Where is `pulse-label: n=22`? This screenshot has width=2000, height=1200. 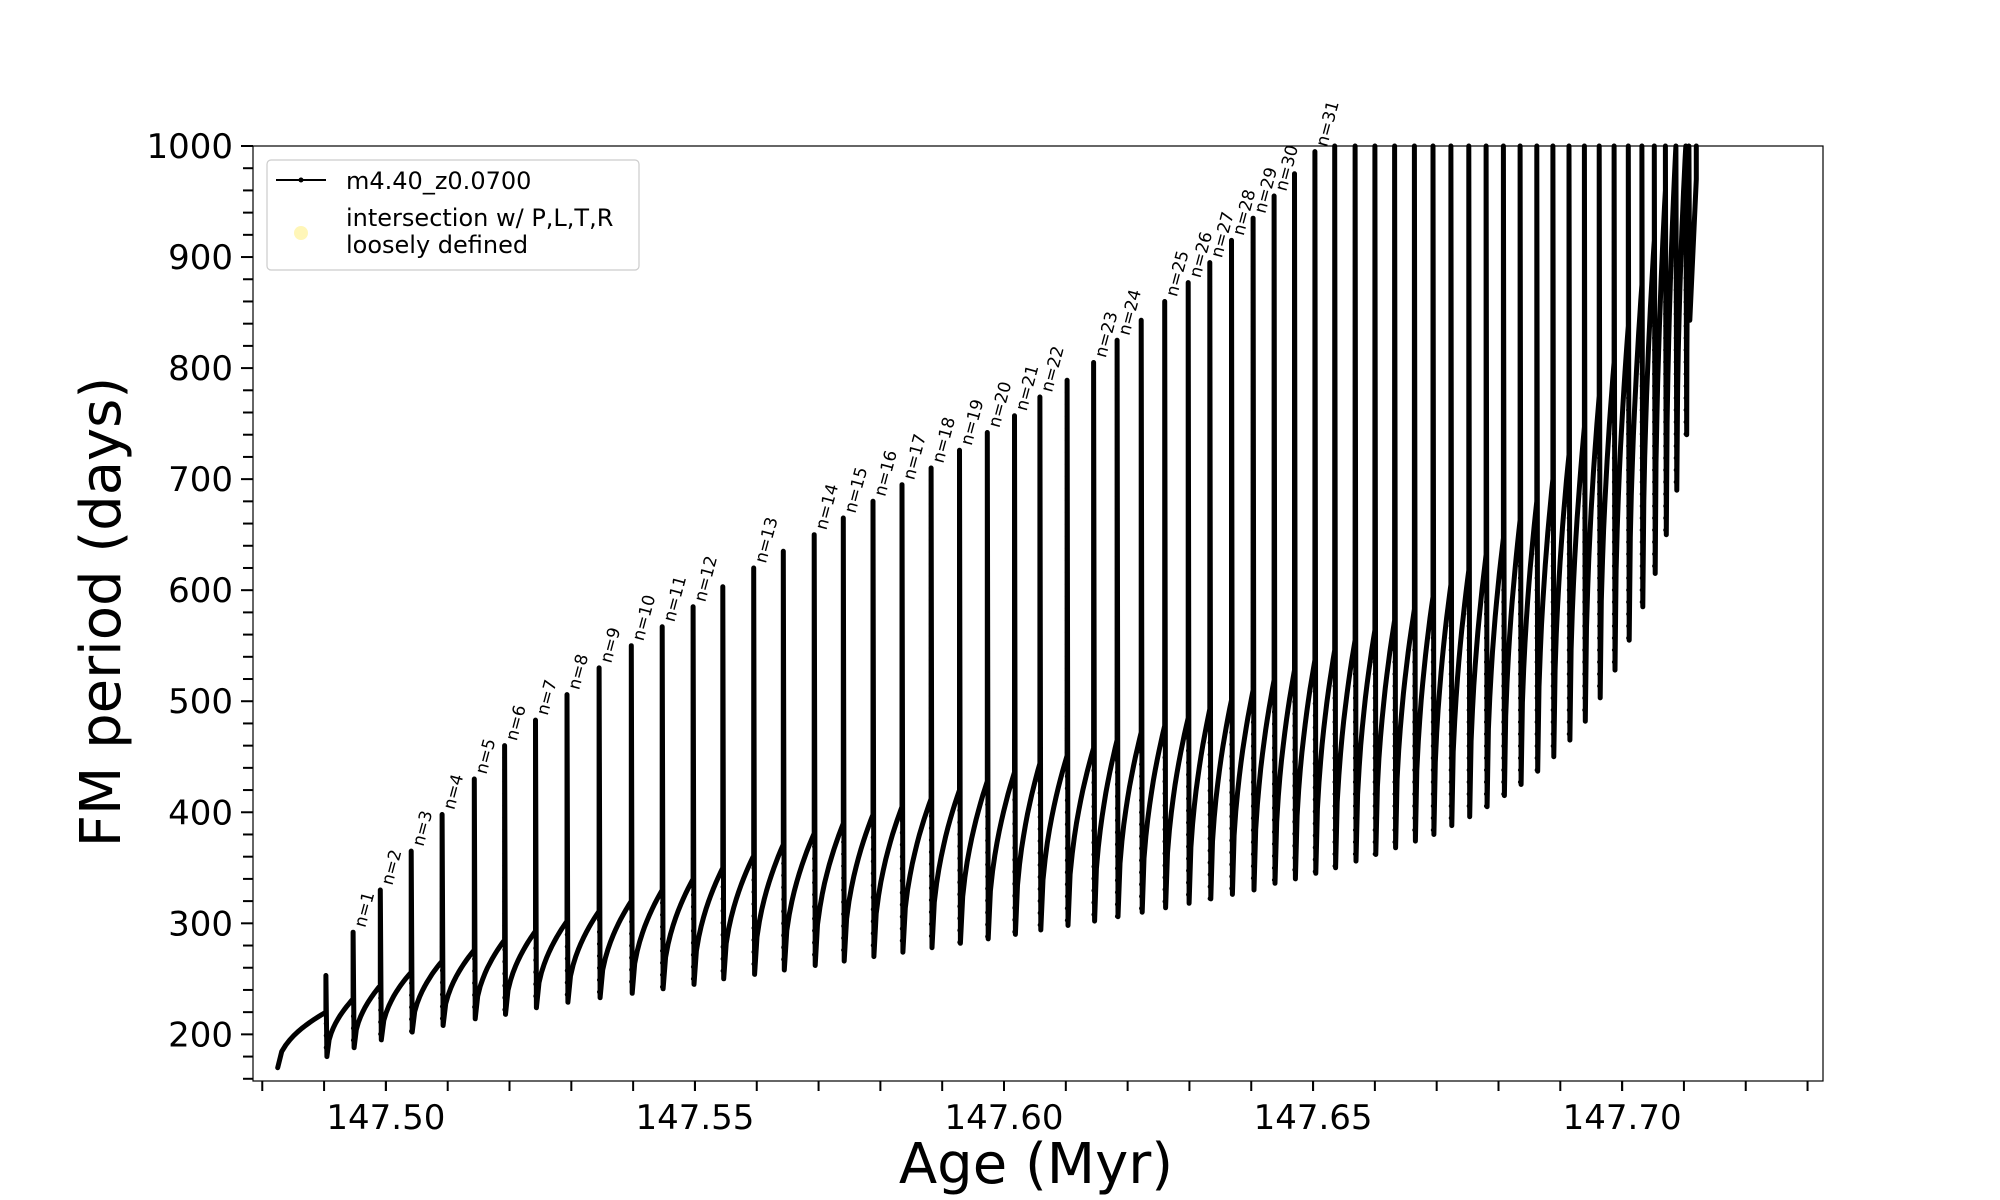 pulse-label: n=22 is located at coordinates (1052, 369).